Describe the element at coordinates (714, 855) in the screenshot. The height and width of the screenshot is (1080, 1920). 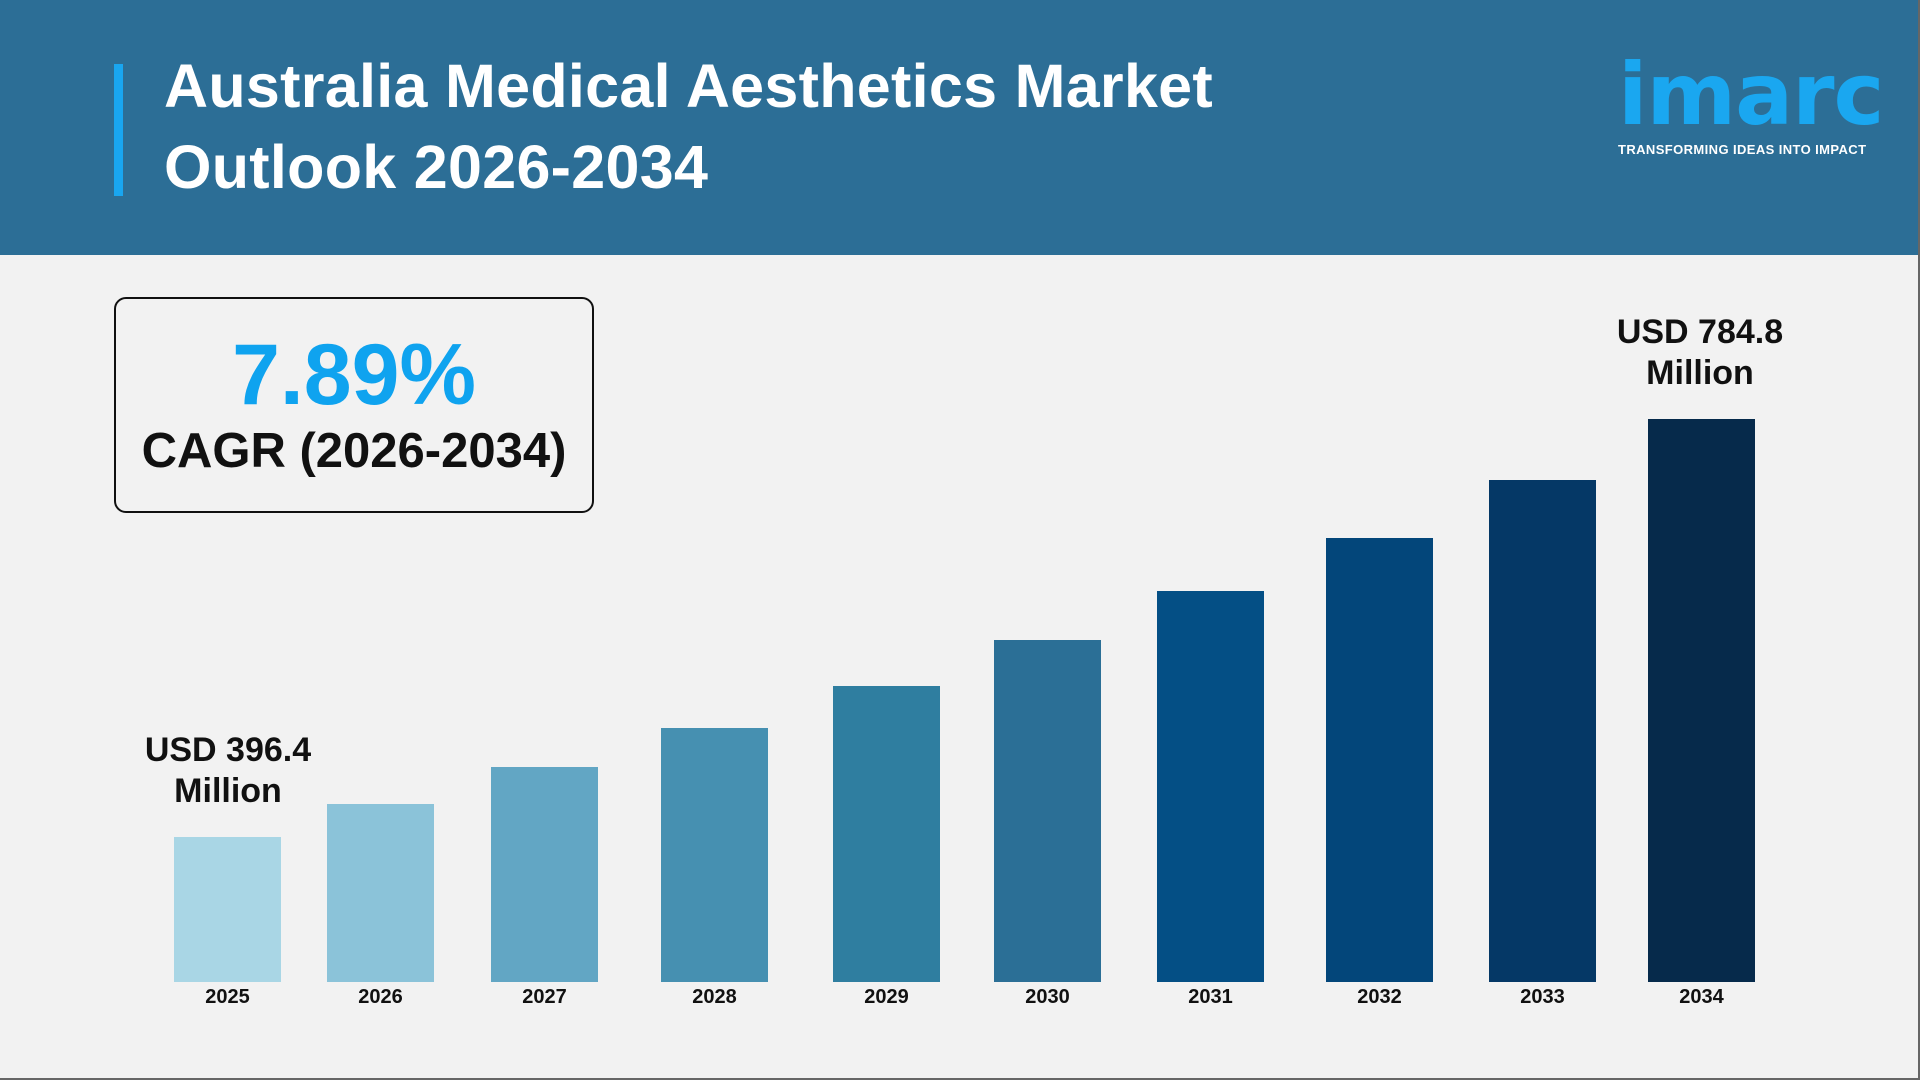
I see `bar-2028` at that location.